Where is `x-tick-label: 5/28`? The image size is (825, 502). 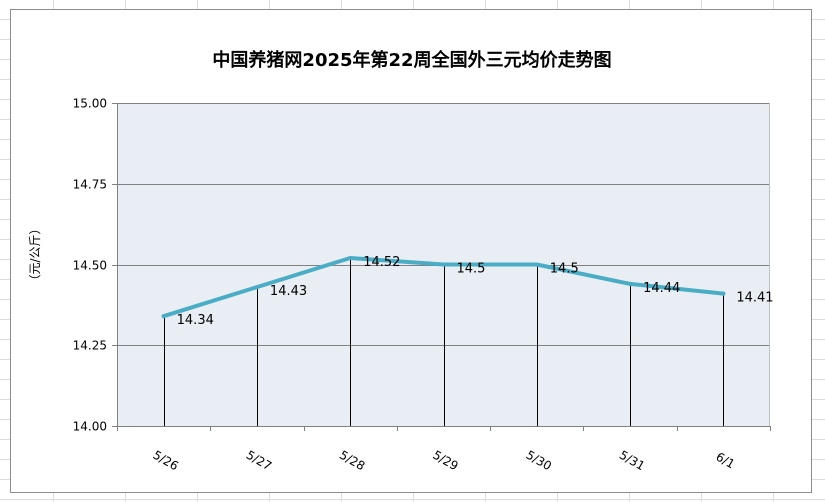 x-tick-label: 5/28 is located at coordinates (352, 461).